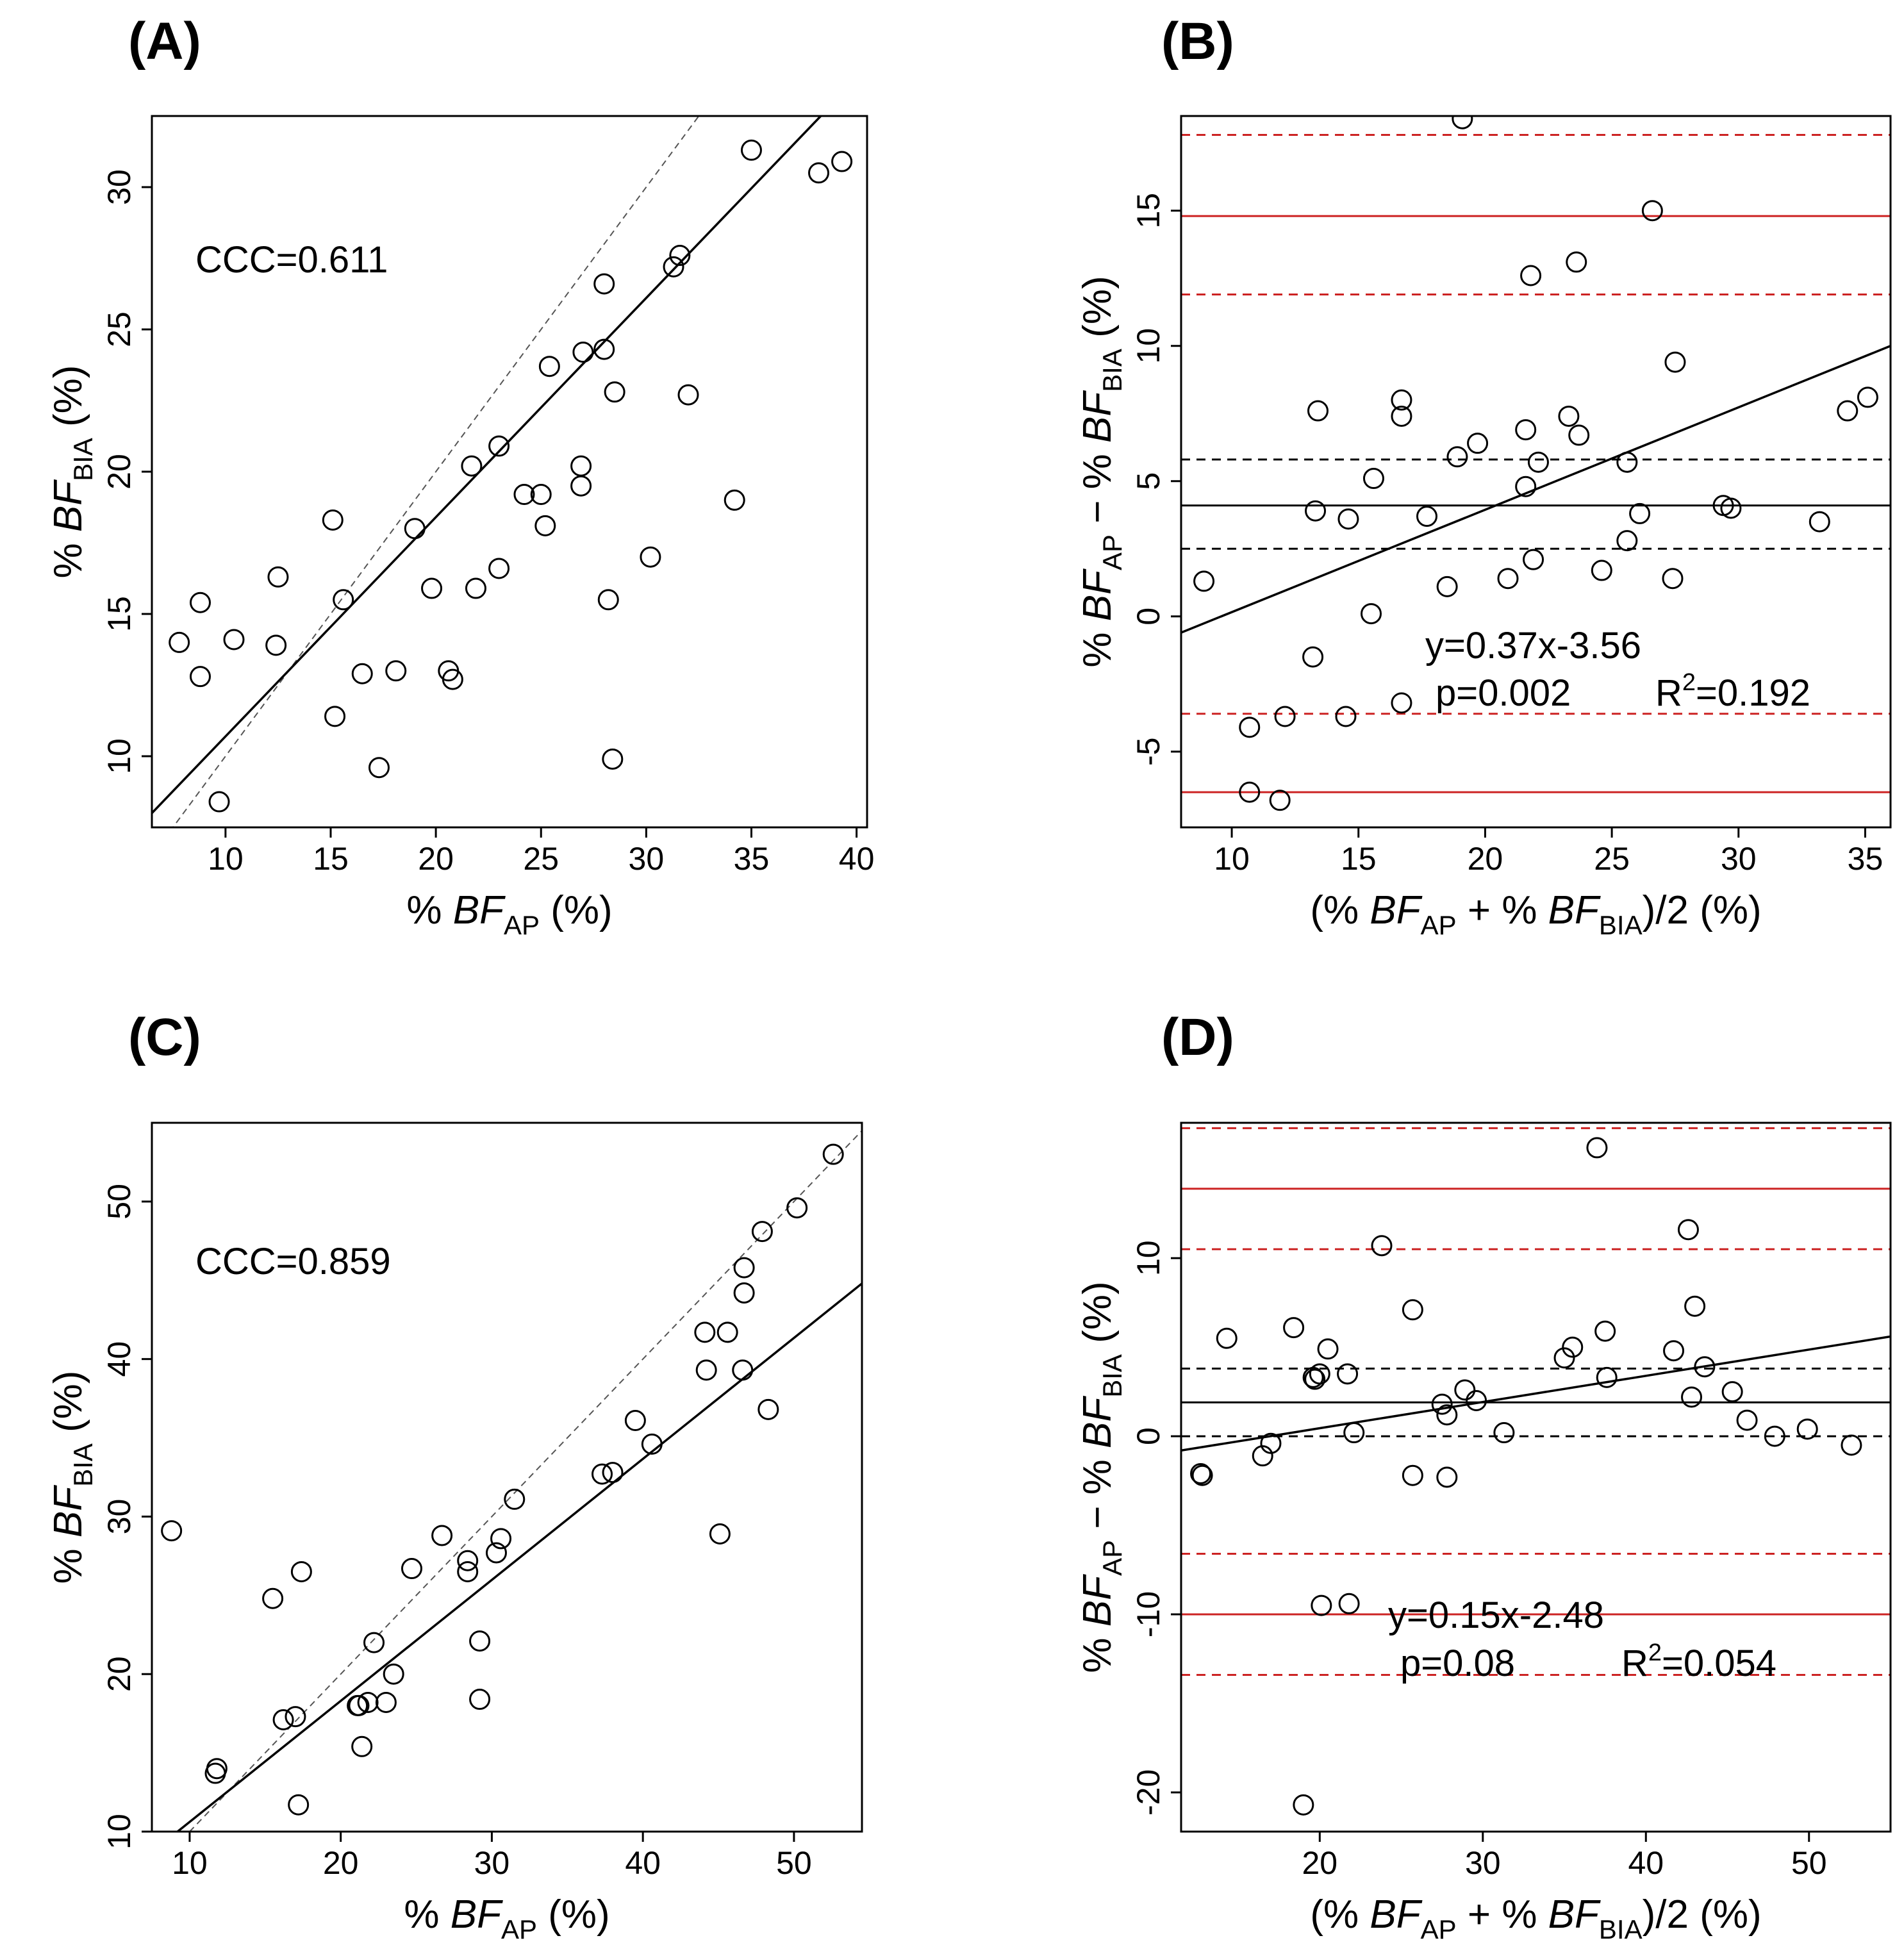  I want to click on y-axis-label-a: % BFBIA (%), so click(72, 472).